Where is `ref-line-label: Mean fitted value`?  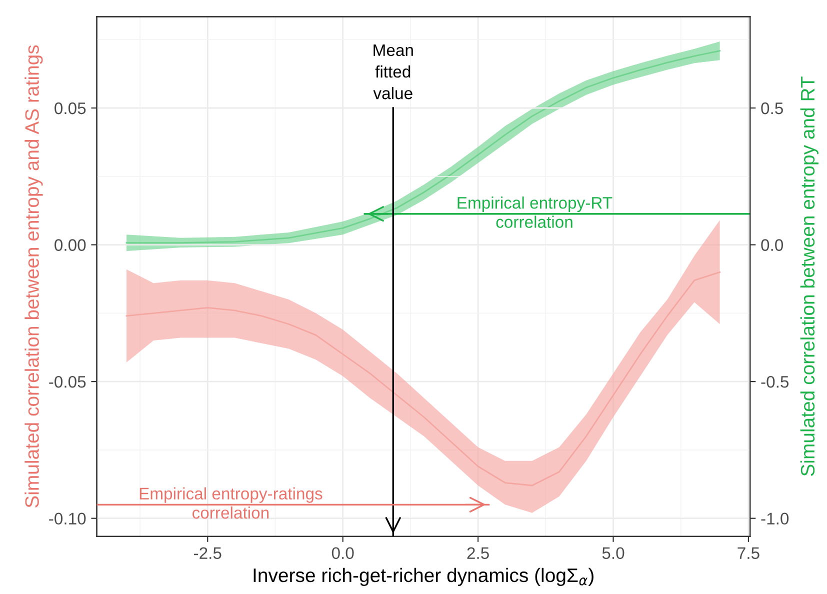 ref-line-label: Mean fitted value is located at coordinates (393, 72).